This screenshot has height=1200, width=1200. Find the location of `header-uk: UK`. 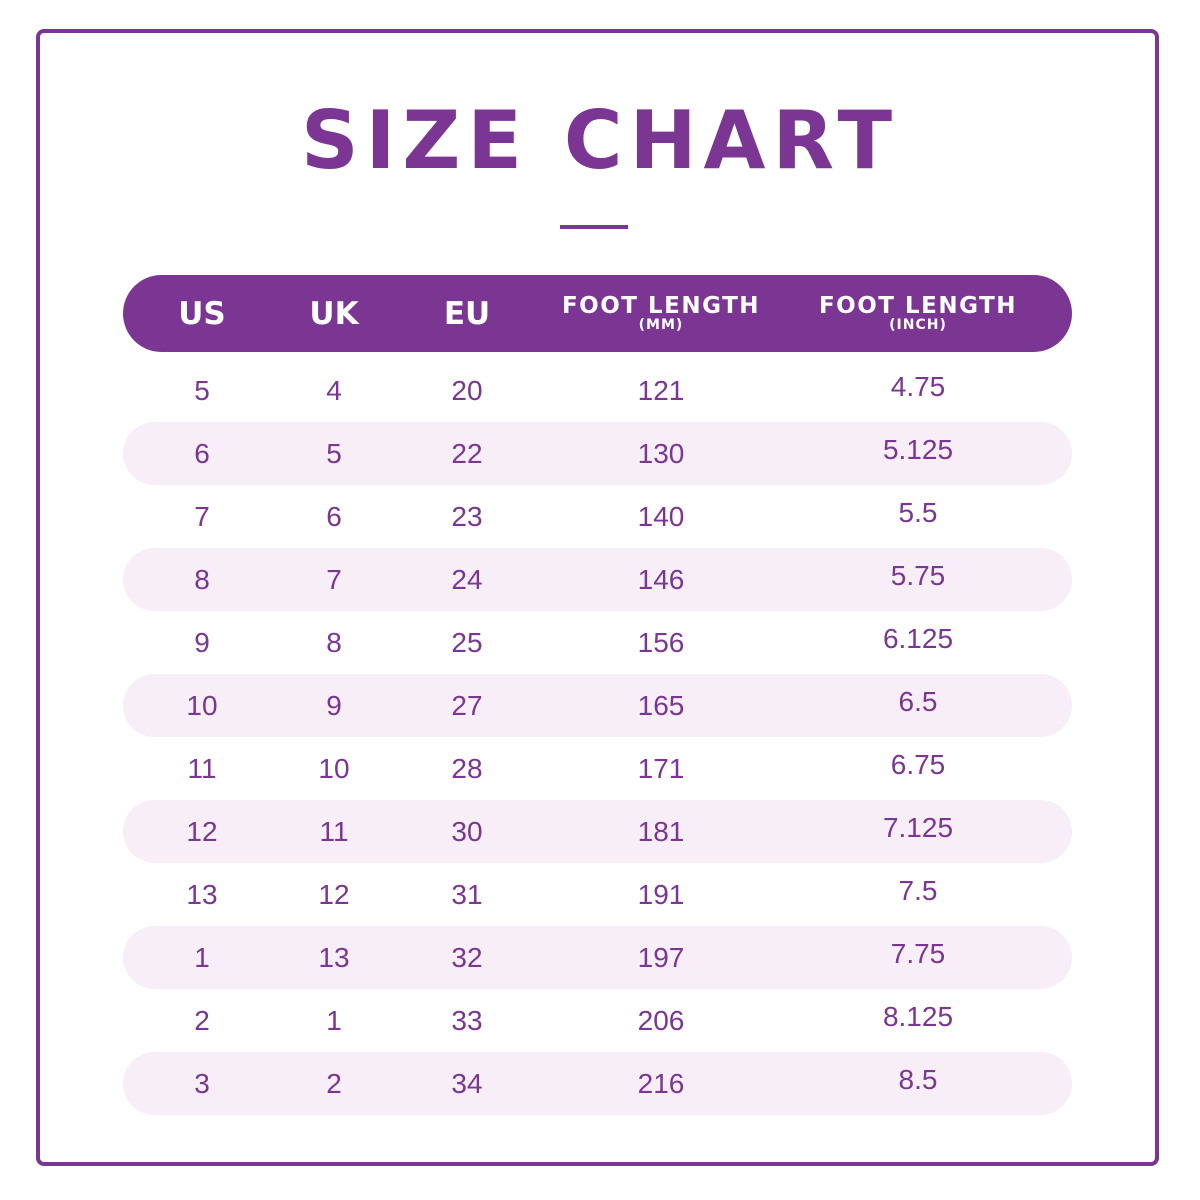

header-uk: UK is located at coordinates (334, 313).